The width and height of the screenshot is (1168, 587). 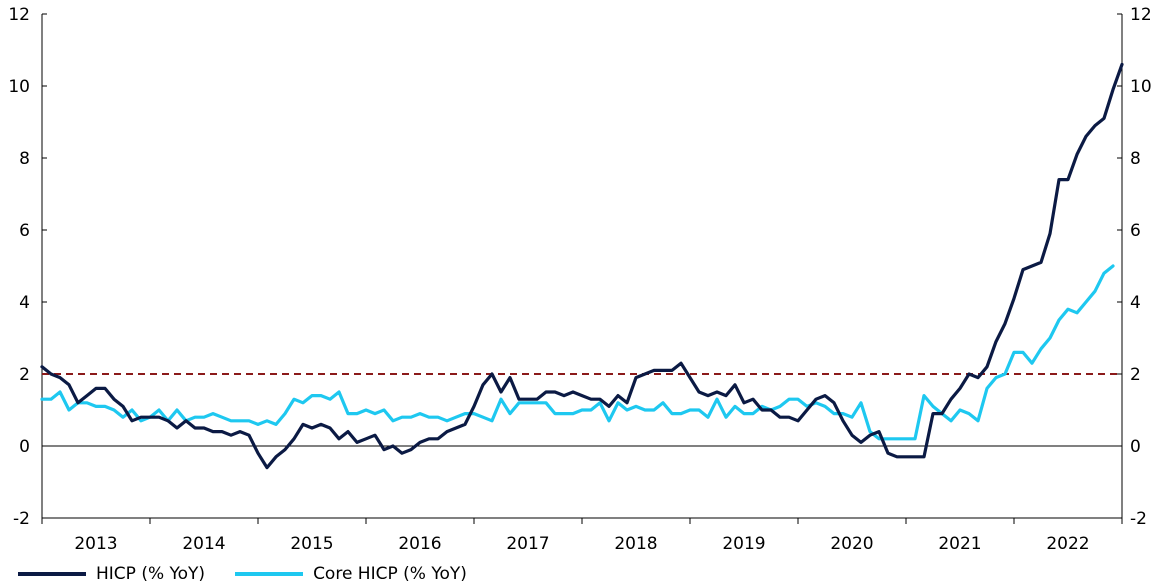 What do you see at coordinates (1141, 87) in the screenshot?
I see `right-y-tick-label: 10` at bounding box center [1141, 87].